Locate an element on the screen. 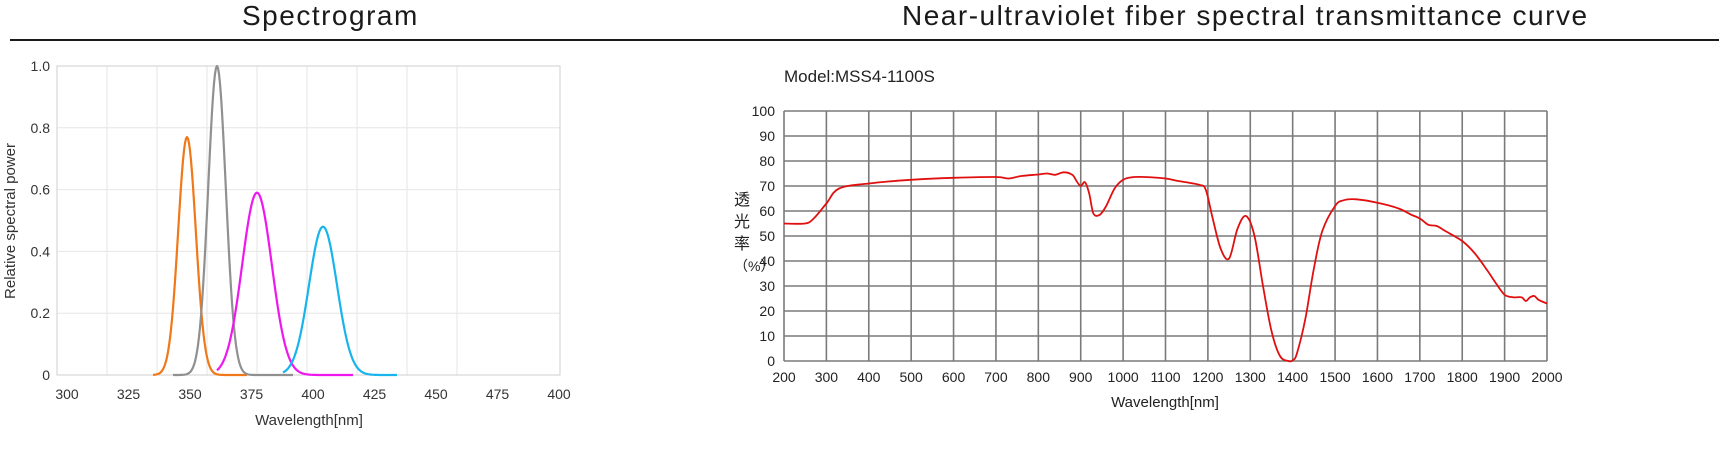  y-tick-label: 0.2 is located at coordinates (41, 313).